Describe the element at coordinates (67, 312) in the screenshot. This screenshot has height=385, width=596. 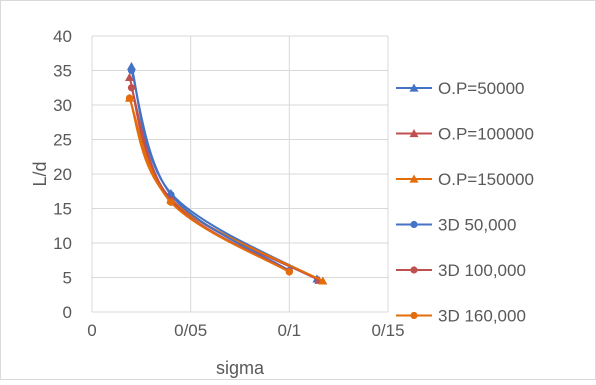
I see `y-tick-label: 0` at that location.